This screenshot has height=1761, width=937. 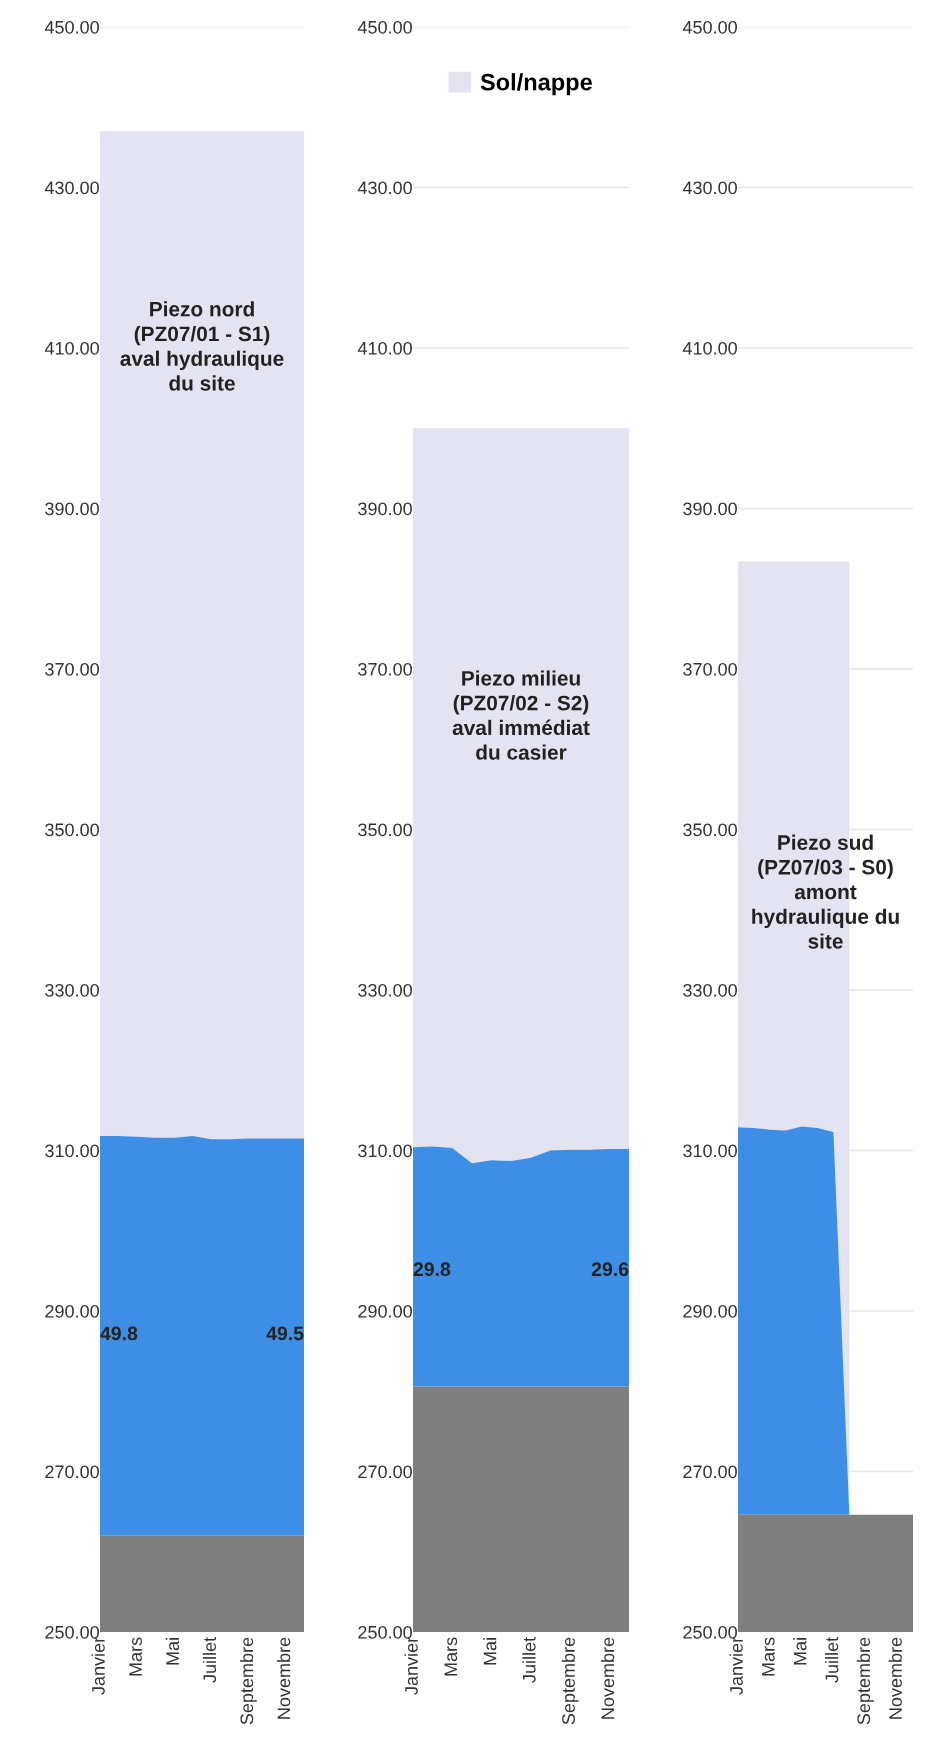 I want to click on annotation: Piezo sud (PZ07/03 - S0) amont hydraulique du site, so click(x=825, y=891).